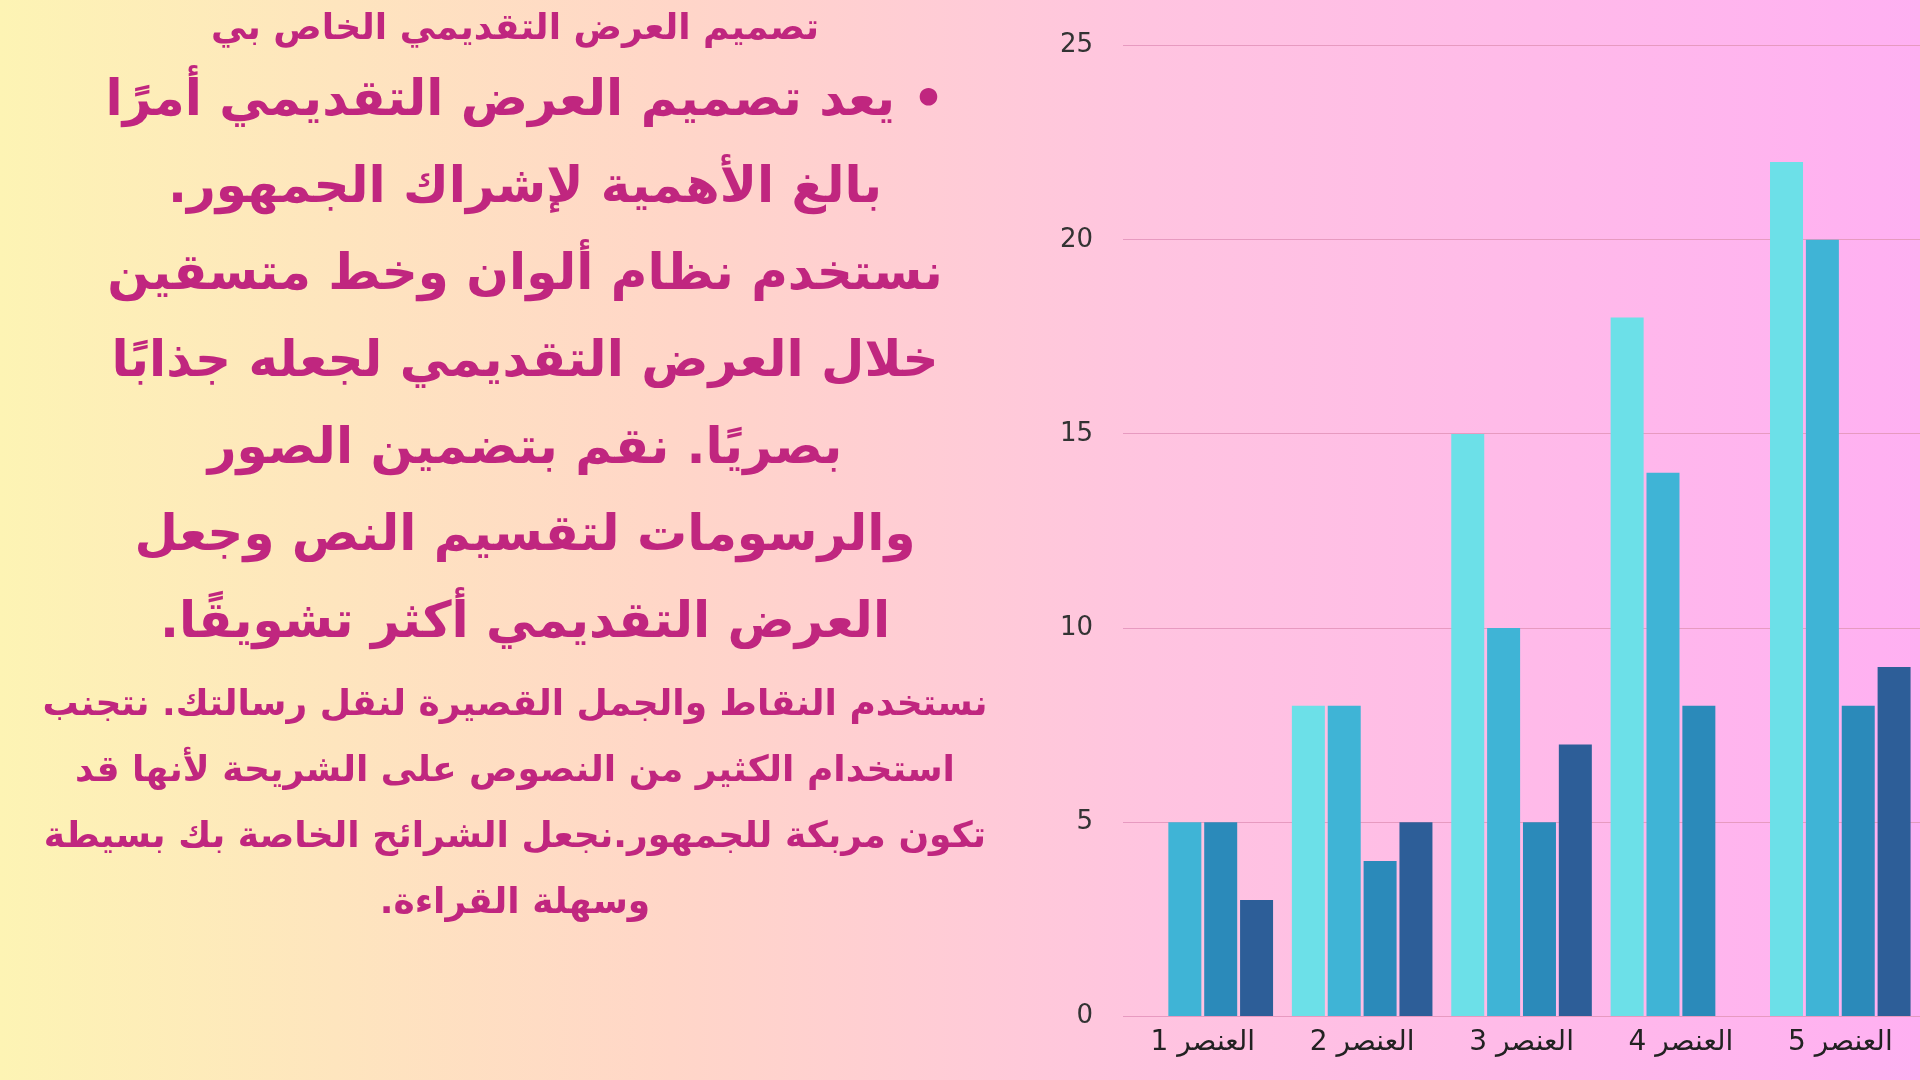  What do you see at coordinates (1203, 1041) in the screenshot?
I see `x-tick-label: العنصر 1` at bounding box center [1203, 1041].